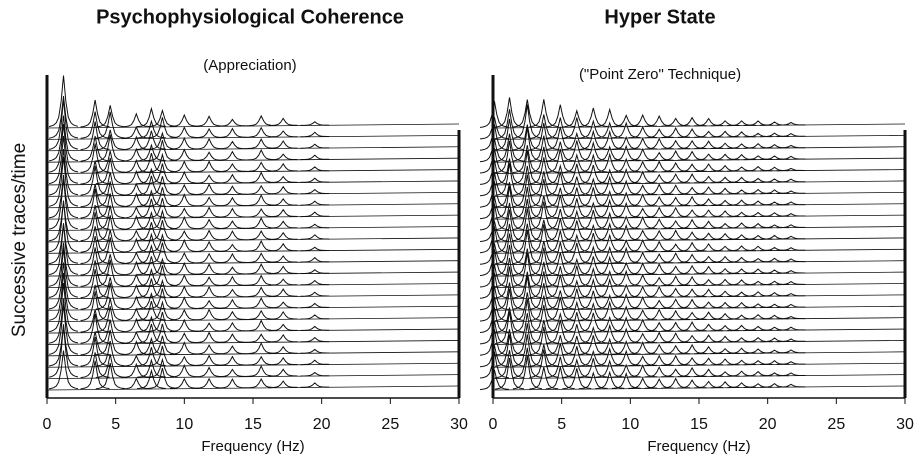  Describe the element at coordinates (249, 65) in the screenshot. I see `chart-subtitle: (Appreciation)` at that location.